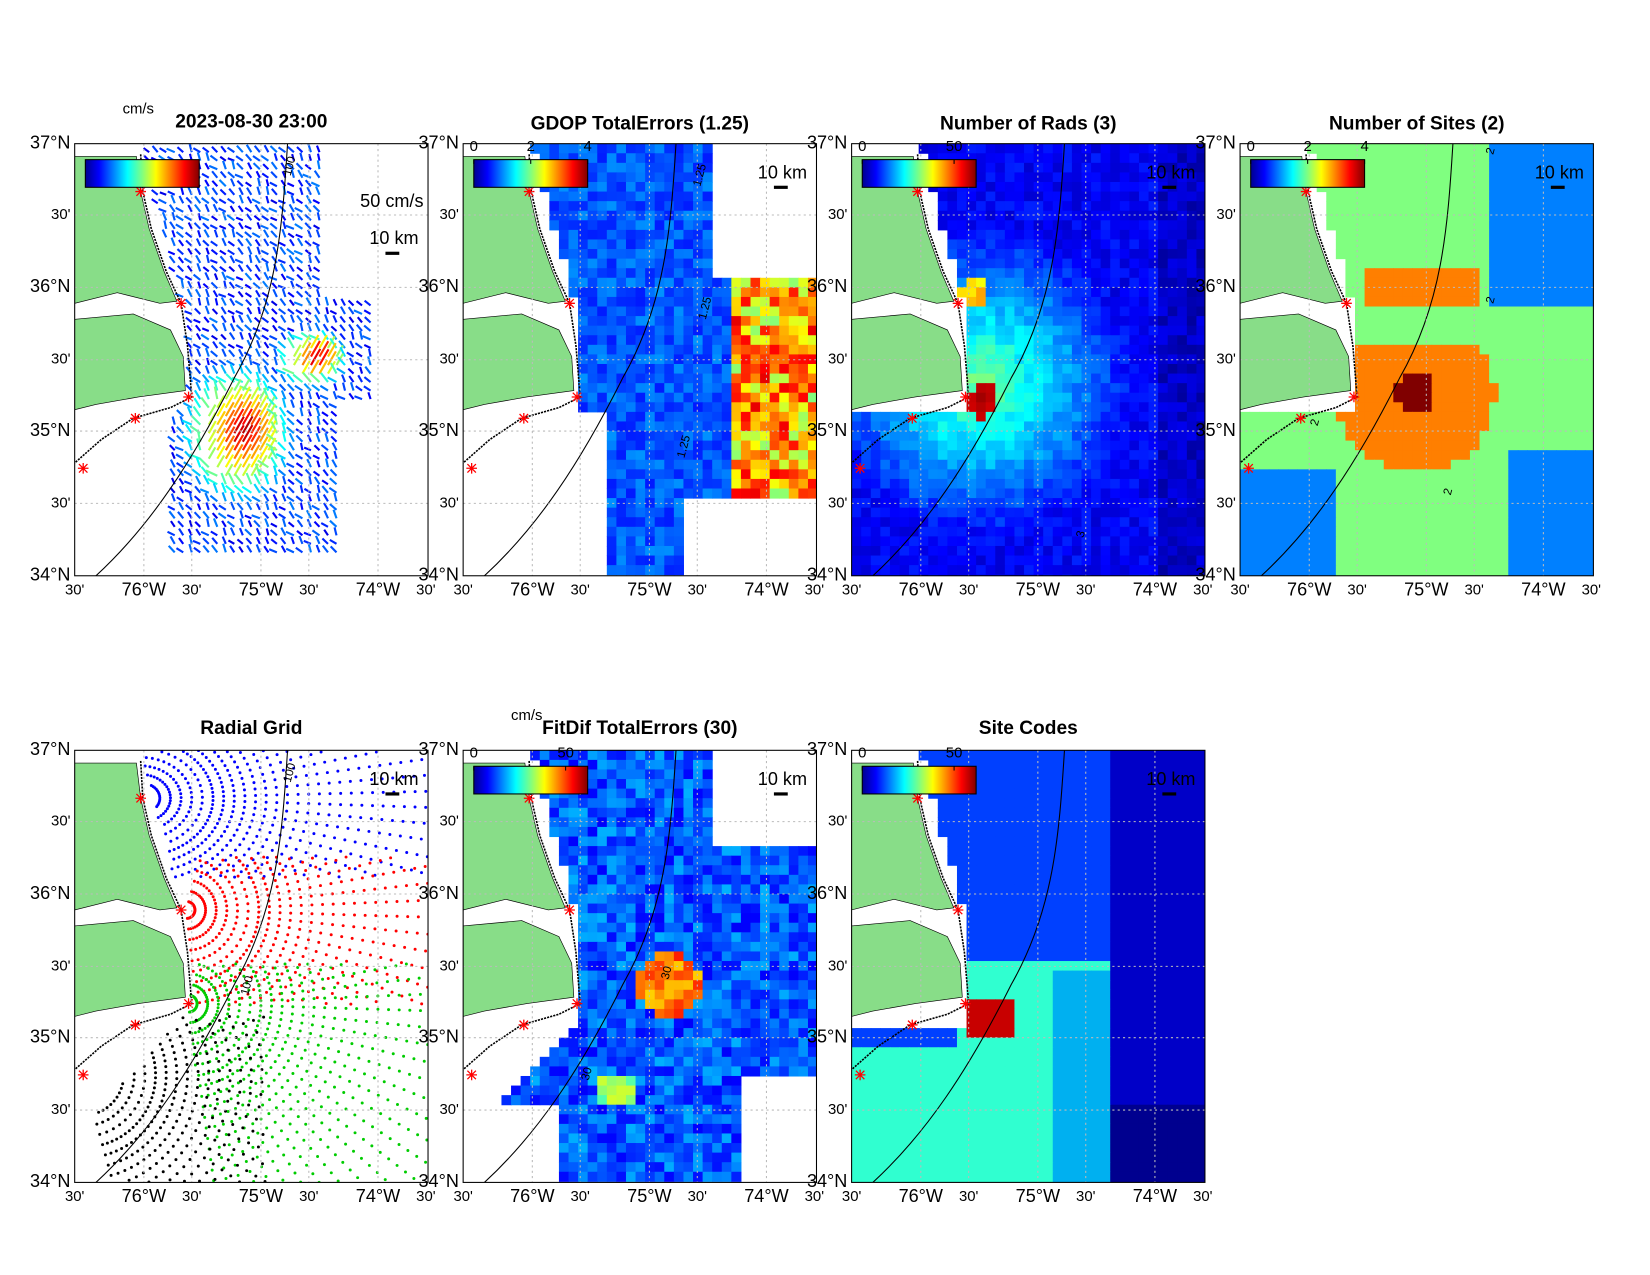 This screenshot has width=1650, height=1275. What do you see at coordinates (1028, 124) in the screenshot?
I see `panel-title: Number of Rads (3)` at bounding box center [1028, 124].